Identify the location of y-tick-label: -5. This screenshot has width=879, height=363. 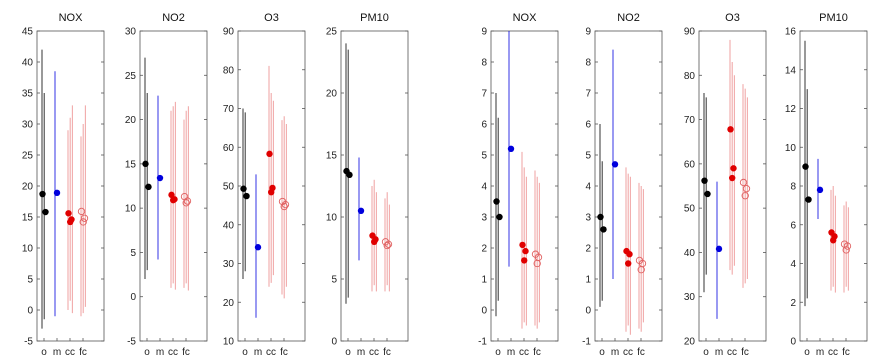
(131, 342).